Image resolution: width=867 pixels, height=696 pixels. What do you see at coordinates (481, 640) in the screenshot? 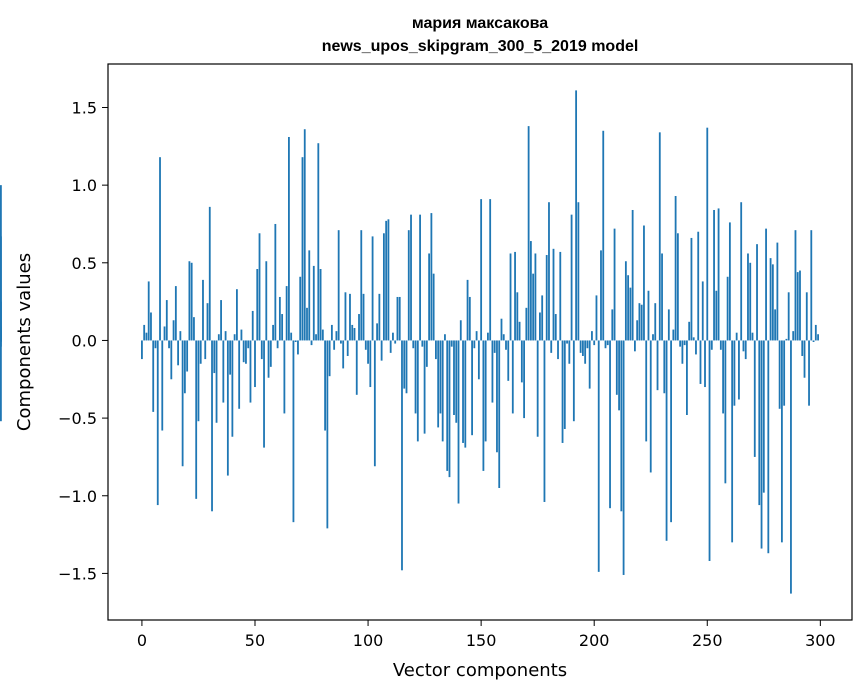
I see `x-tick-label: 150` at bounding box center [481, 640].